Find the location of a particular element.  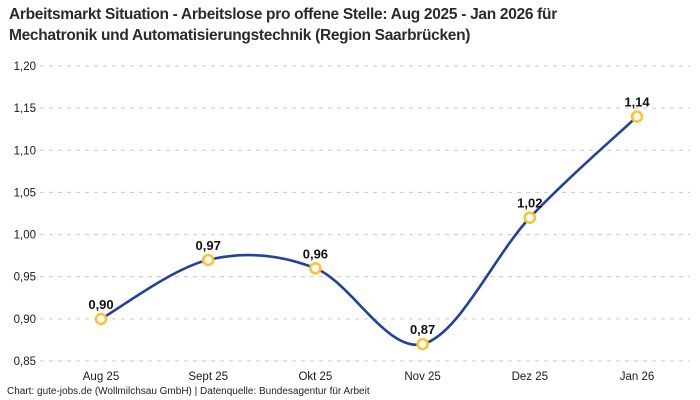

data-point-label: 1,14 is located at coordinates (637, 102).